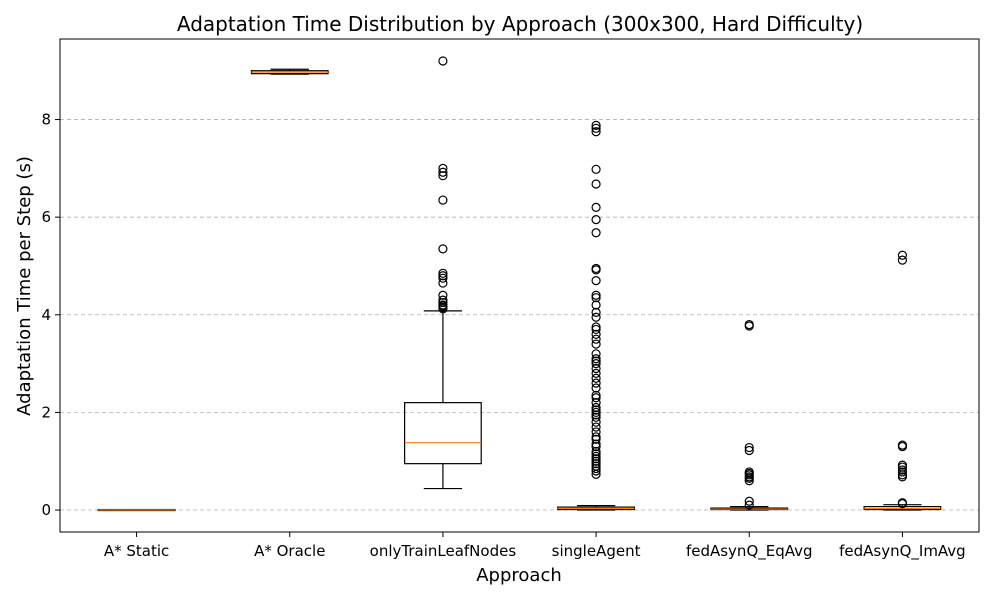 This screenshot has height=604, width=1000. I want to click on x-axis-label: Approach, so click(519, 575).